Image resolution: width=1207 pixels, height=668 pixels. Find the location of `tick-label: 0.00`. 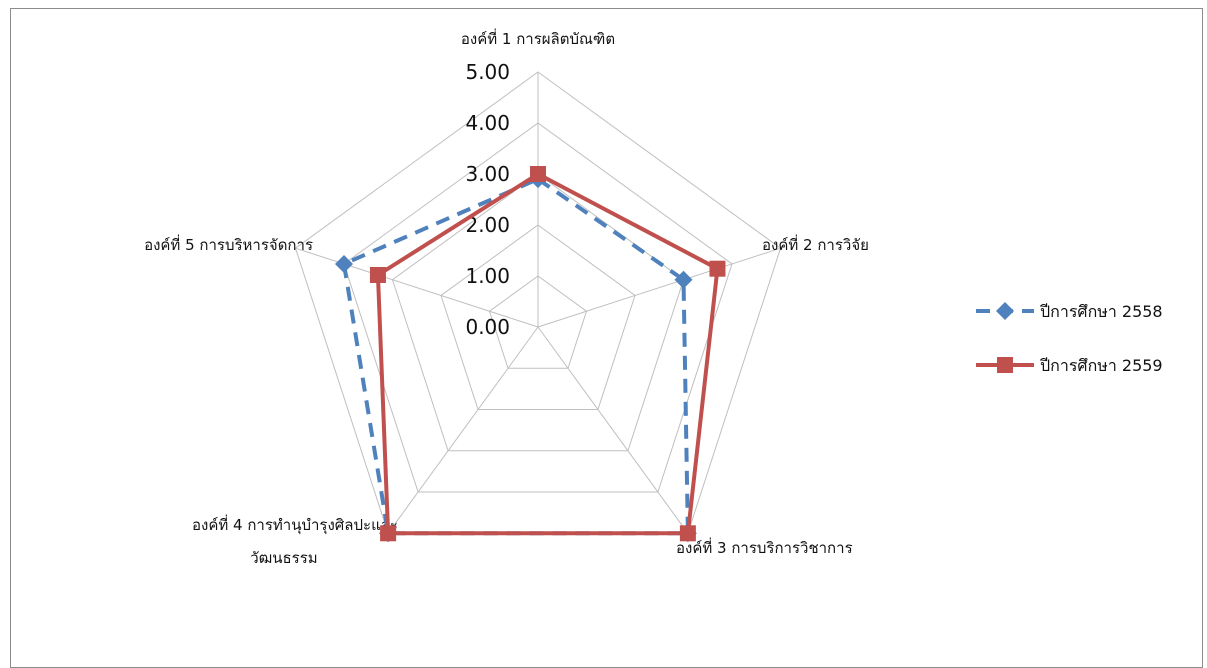

tick-label: 0.00 is located at coordinates (487, 327).